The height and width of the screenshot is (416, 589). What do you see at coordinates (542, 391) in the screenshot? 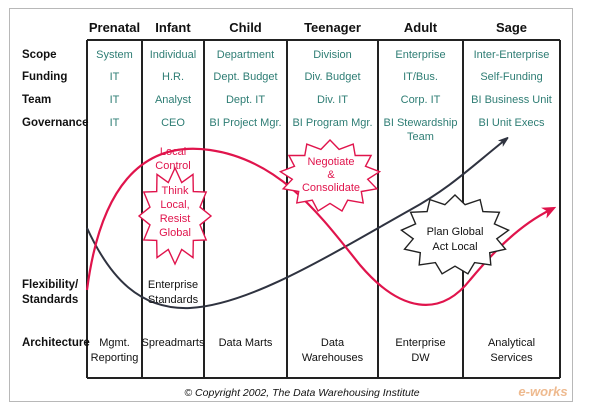
I see `watermark-logo: e-works` at bounding box center [542, 391].